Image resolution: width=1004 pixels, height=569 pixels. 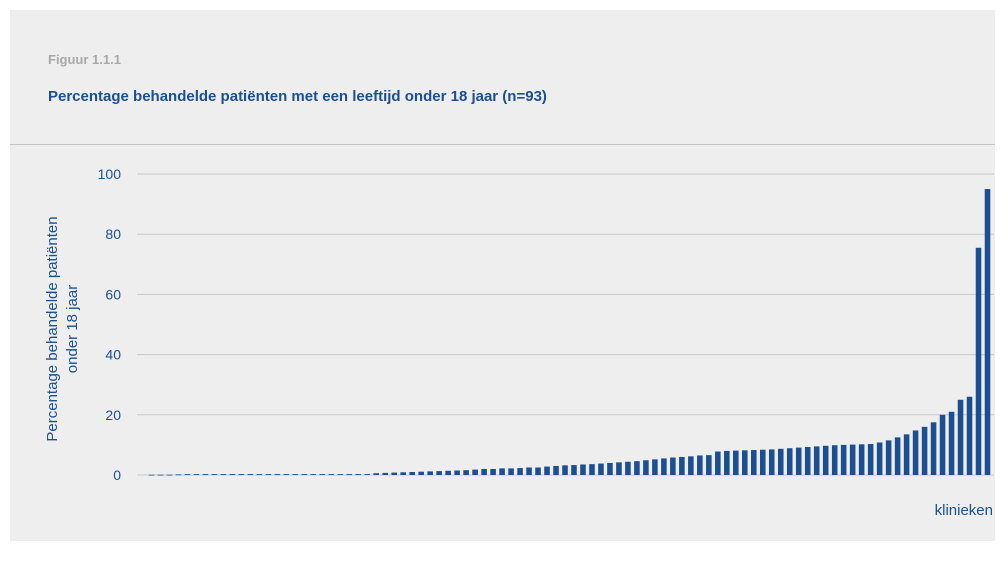 I want to click on y-tick-labels: 0 20 40 60 80 100, so click(x=110, y=324).